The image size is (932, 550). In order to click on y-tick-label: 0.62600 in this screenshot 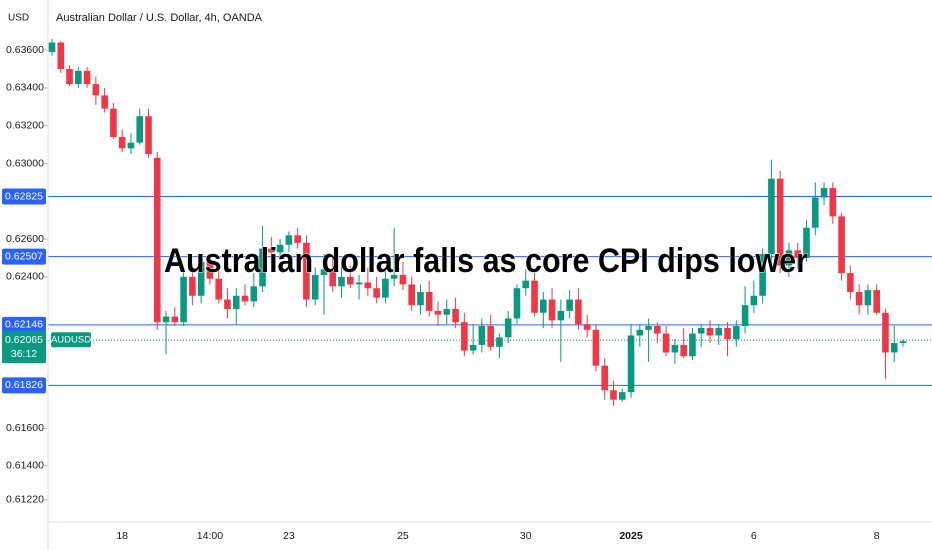, I will do `click(25, 239)`.